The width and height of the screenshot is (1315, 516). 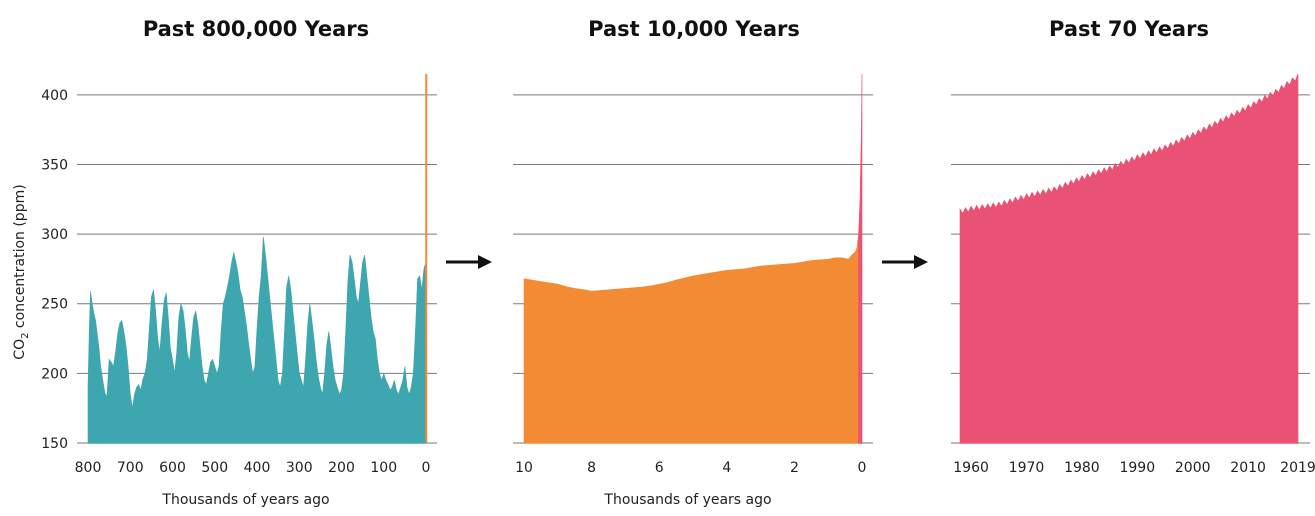 What do you see at coordinates (214, 468) in the screenshot?
I see `panel-800k-x-tick-label-500: 500` at bounding box center [214, 468].